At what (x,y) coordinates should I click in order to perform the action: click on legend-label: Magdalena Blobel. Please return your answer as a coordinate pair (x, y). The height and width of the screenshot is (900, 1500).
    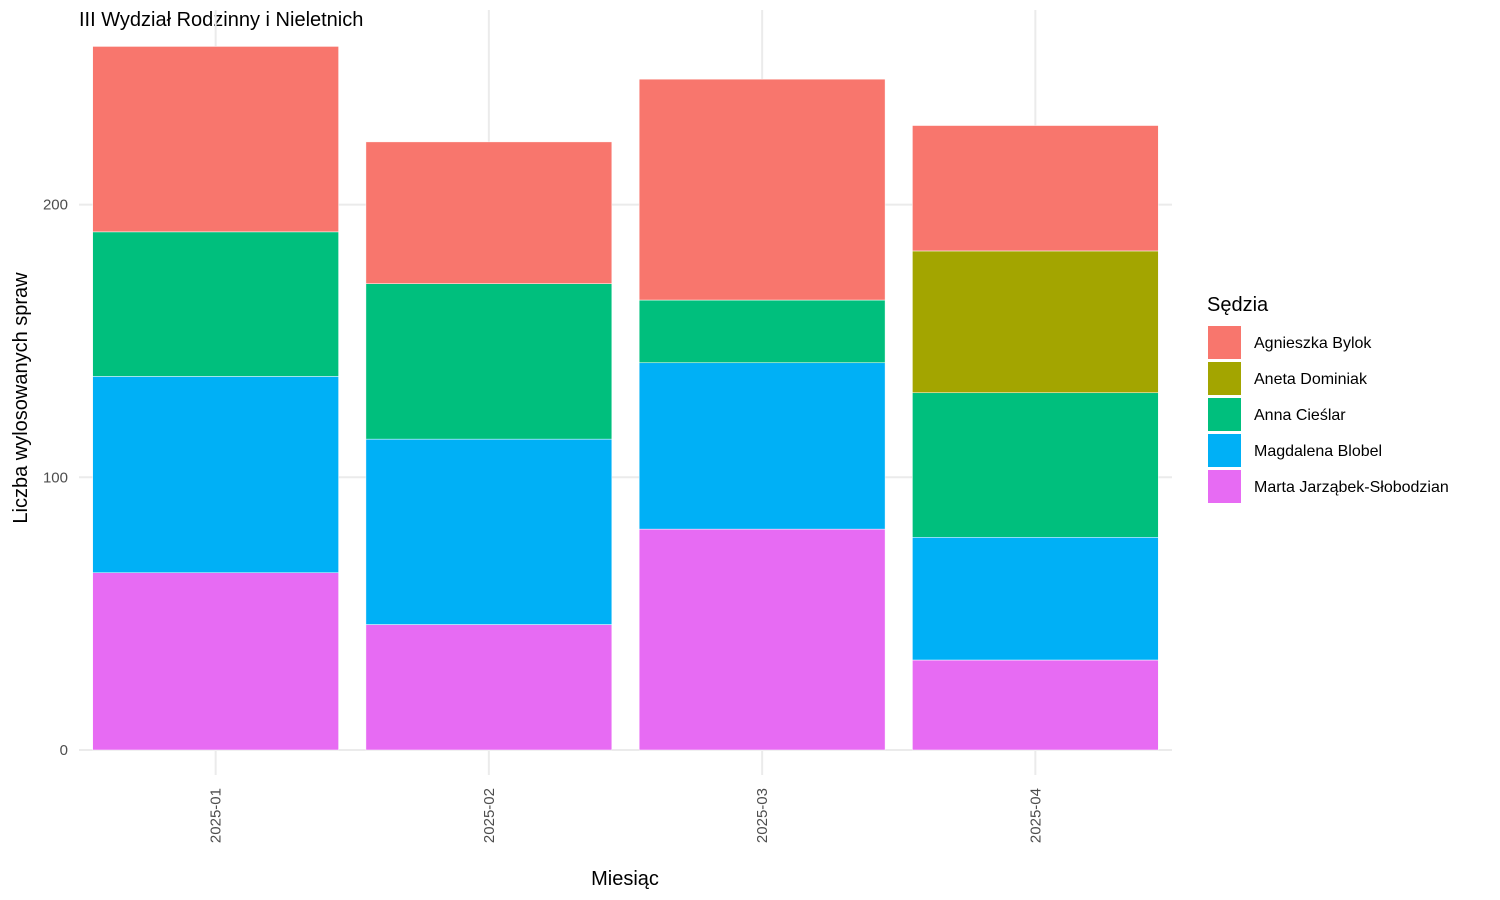
    Looking at the image, I should click on (1318, 451).